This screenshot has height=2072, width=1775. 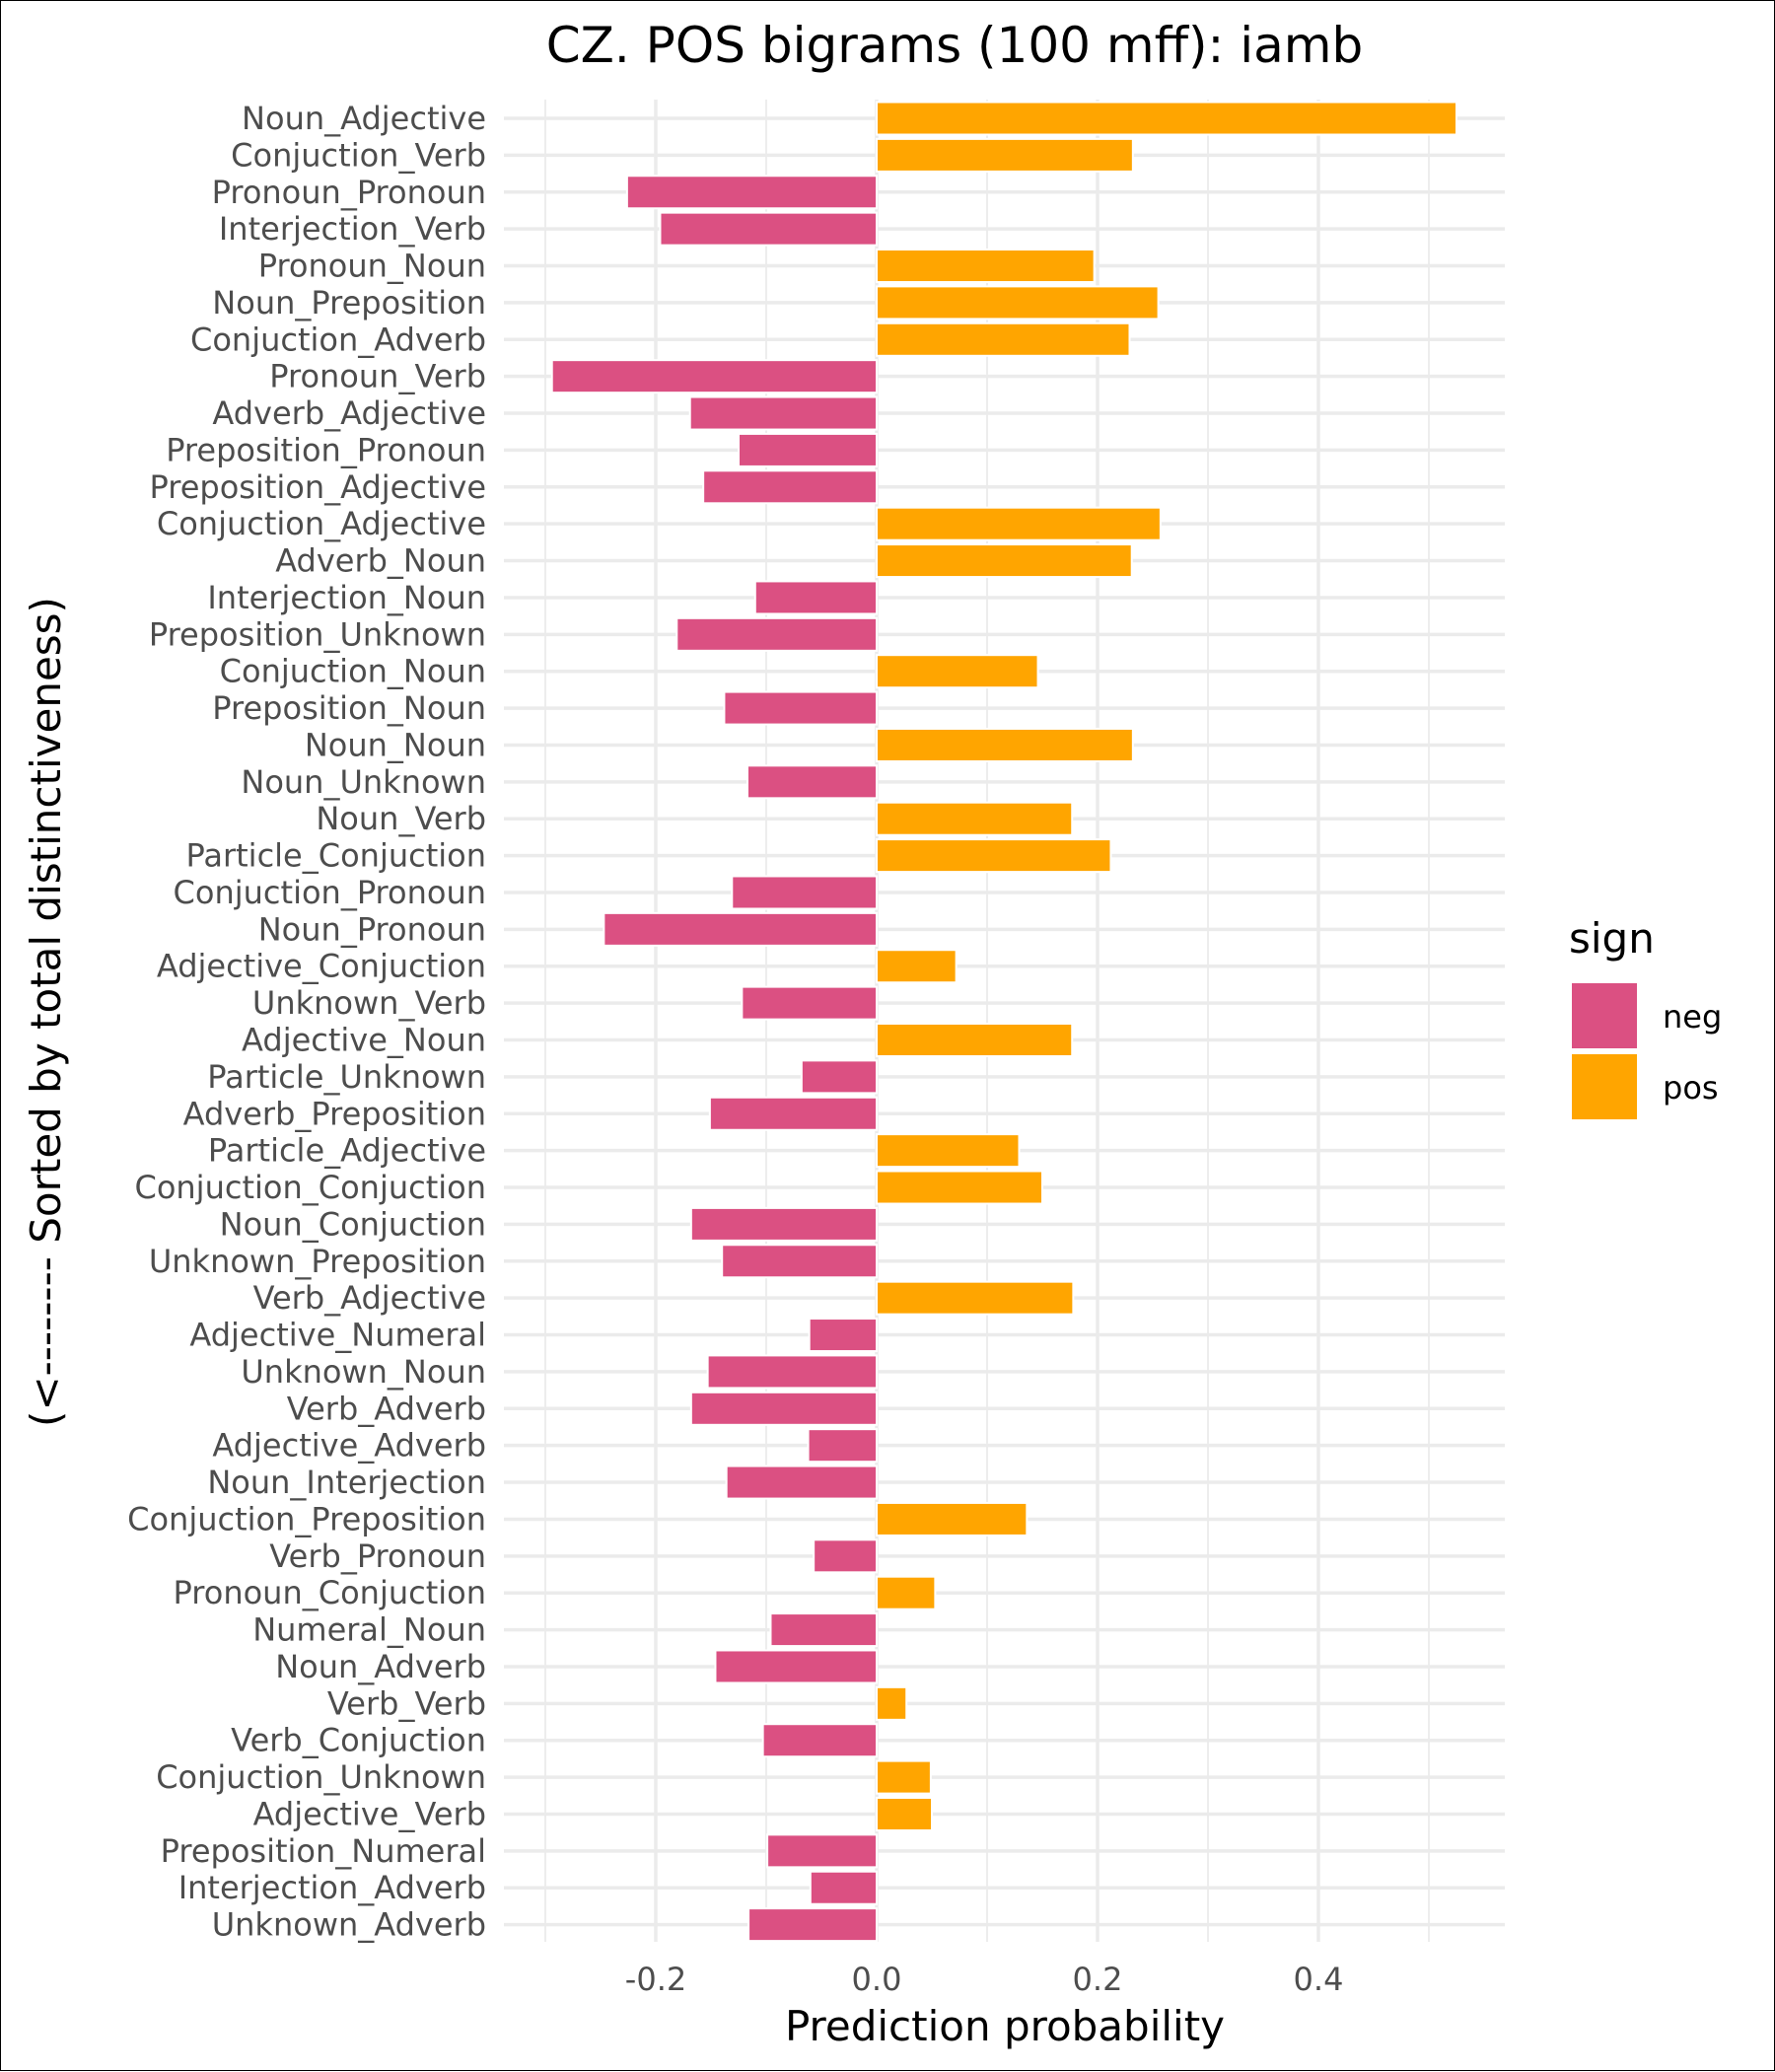 What do you see at coordinates (338, 339) in the screenshot?
I see `y-tick-label: Conjuction_Adverb` at bounding box center [338, 339].